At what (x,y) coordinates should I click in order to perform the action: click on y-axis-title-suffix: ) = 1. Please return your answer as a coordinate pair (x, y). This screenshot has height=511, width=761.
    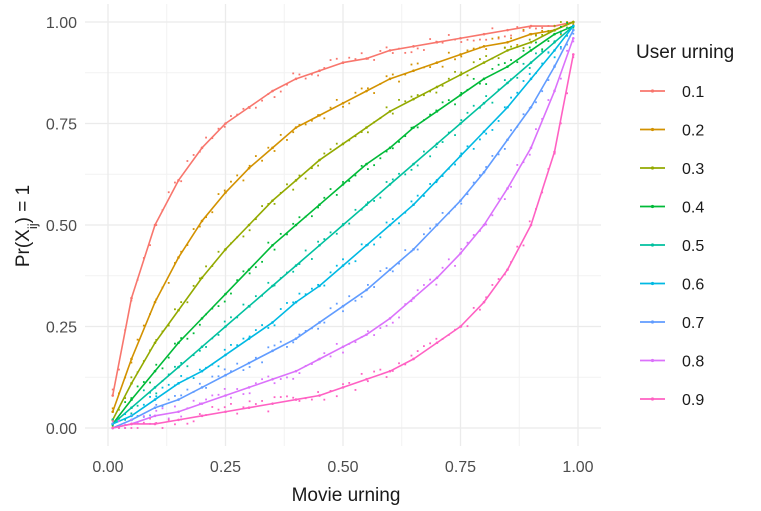
    Looking at the image, I should click on (23, 204).